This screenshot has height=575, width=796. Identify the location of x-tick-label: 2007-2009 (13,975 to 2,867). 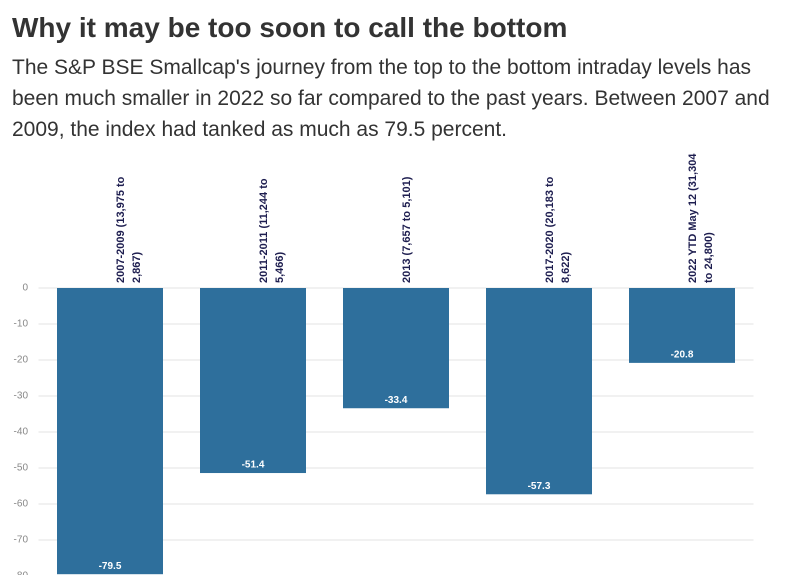
(129, 229).